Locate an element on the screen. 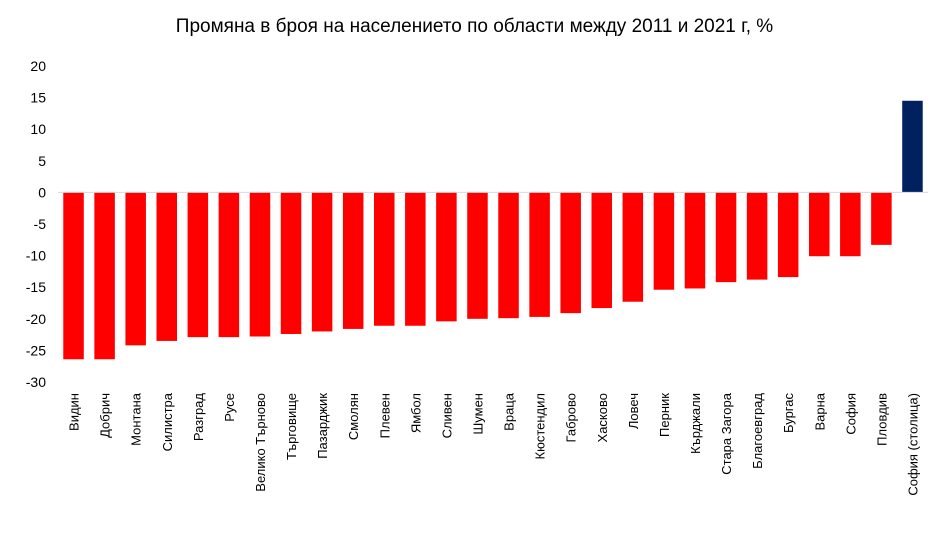  x-tick-label: Габрово is located at coordinates (571, 417).